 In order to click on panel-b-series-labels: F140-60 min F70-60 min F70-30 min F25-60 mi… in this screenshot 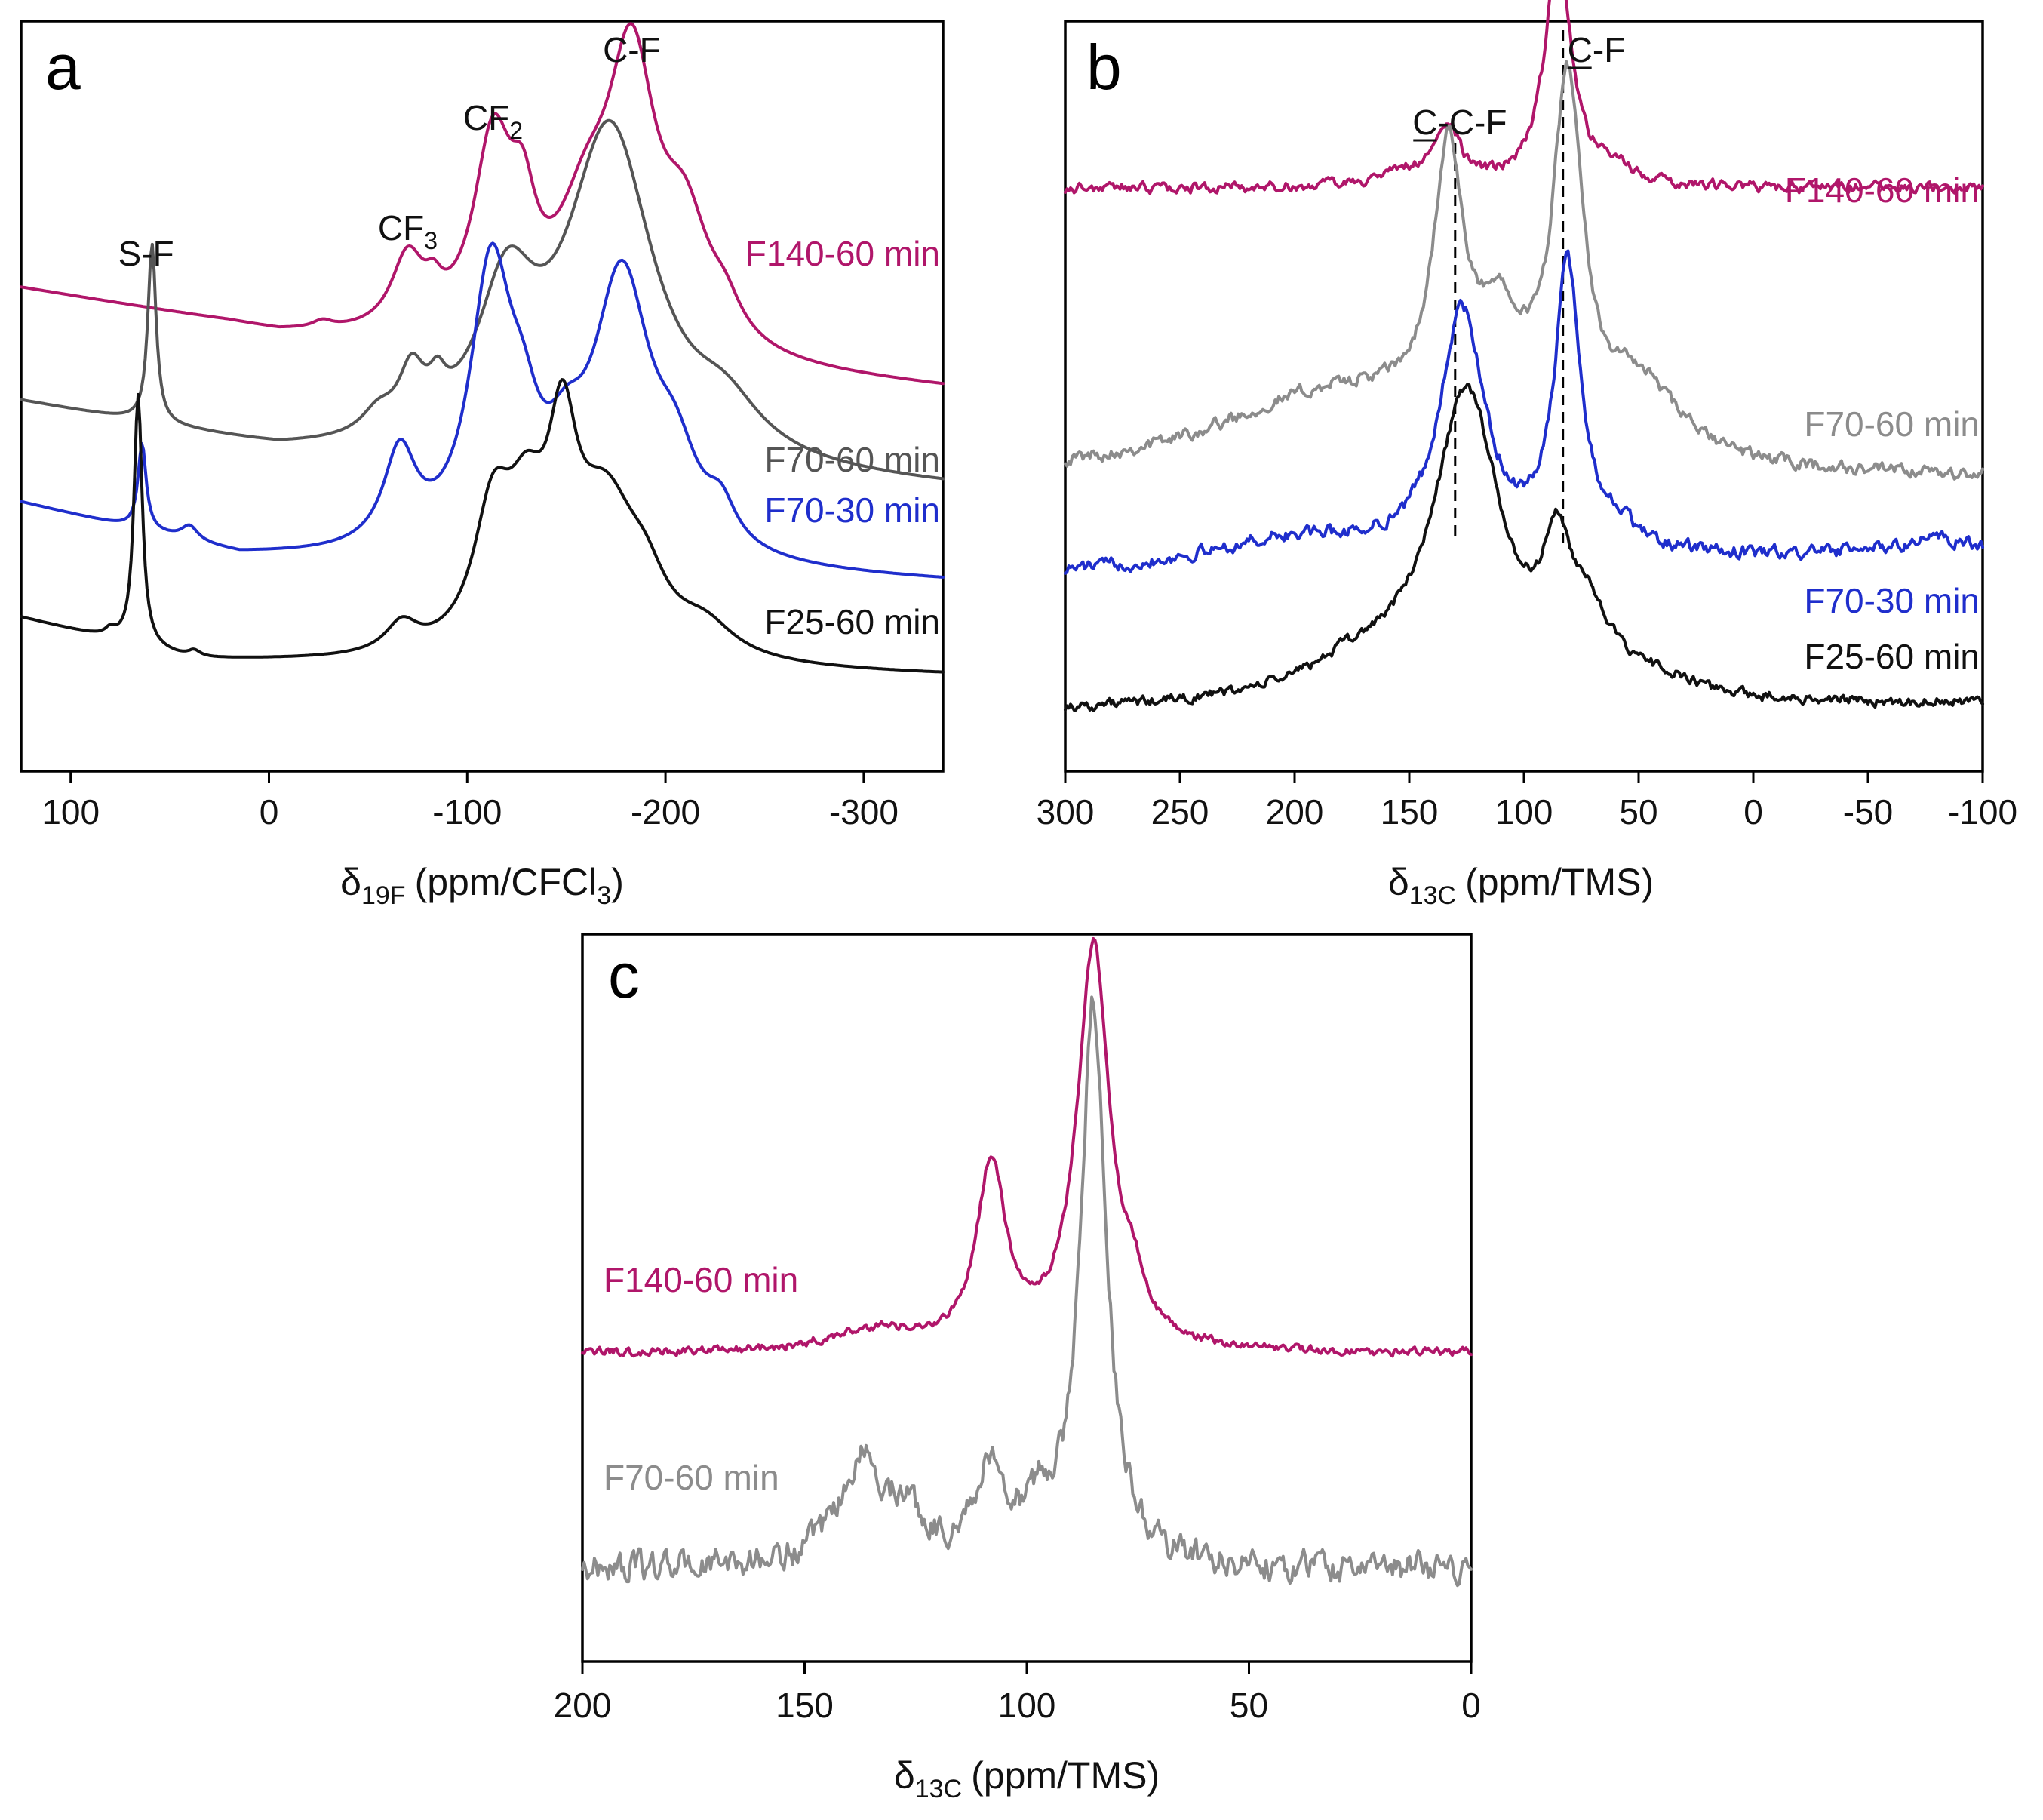, I will do `click(1882, 423)`.